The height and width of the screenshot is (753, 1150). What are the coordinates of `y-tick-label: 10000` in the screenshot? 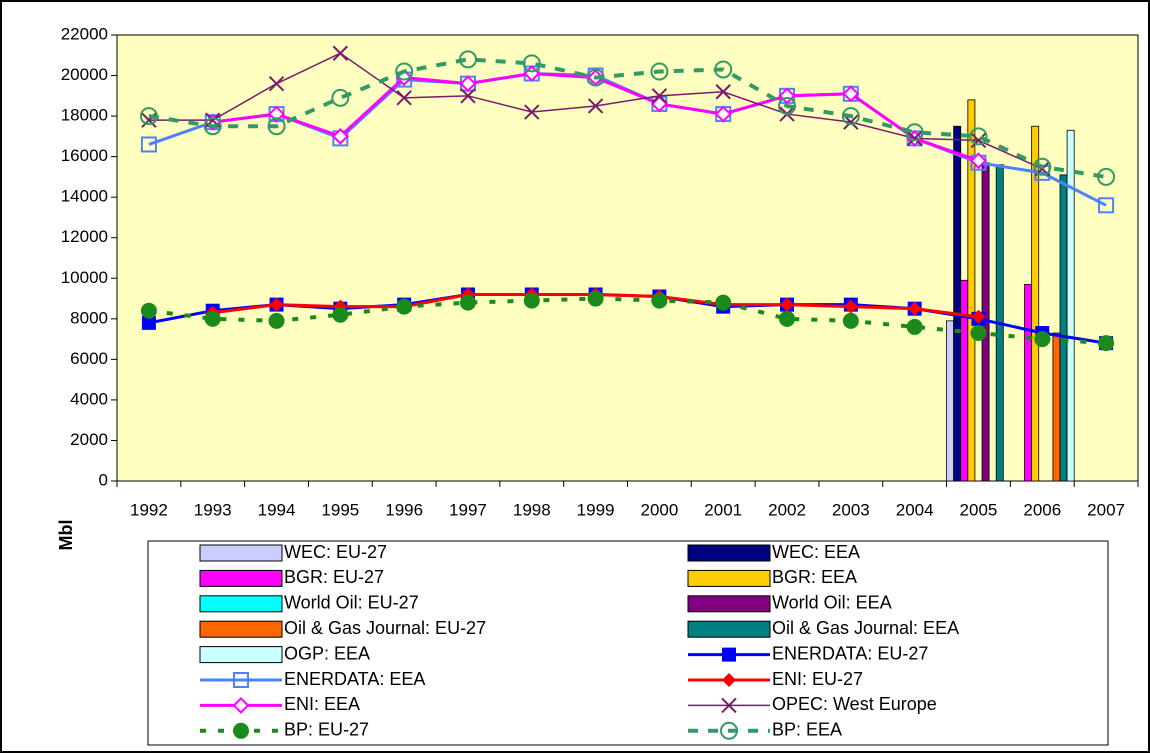 It's located at (84, 277).